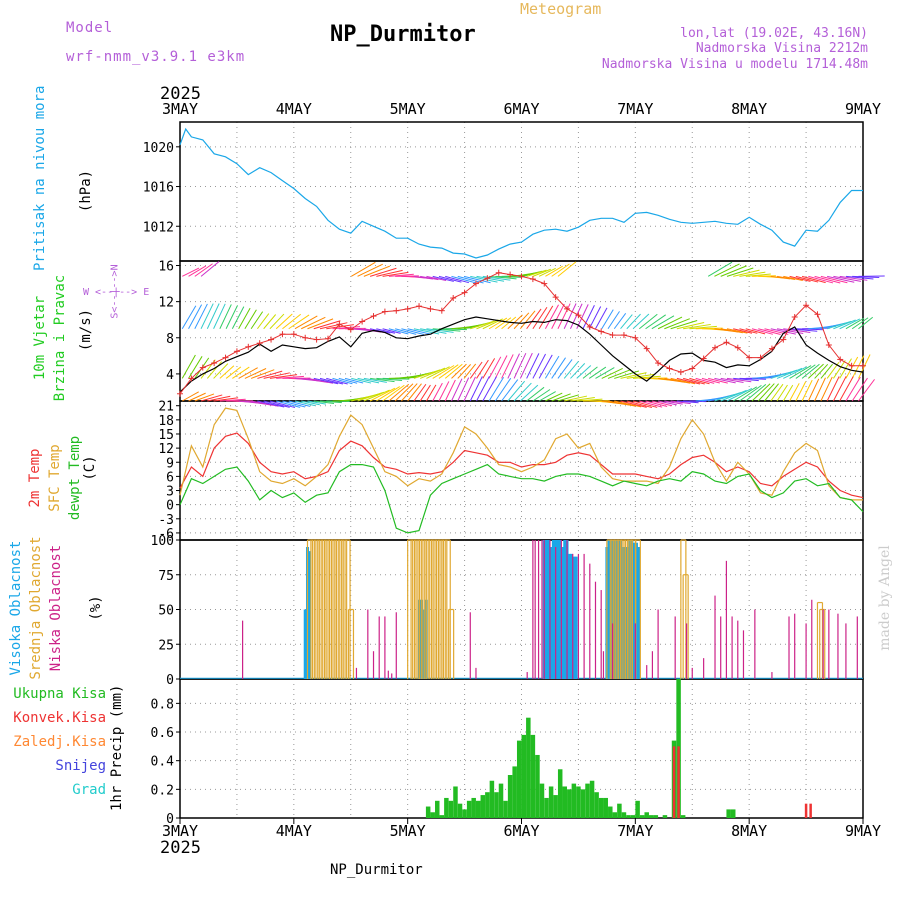 This screenshot has height=900, width=900. What do you see at coordinates (774, 33) in the screenshot?
I see `coords-label: lon,lat (19.02E, 43.16N)` at bounding box center [774, 33].